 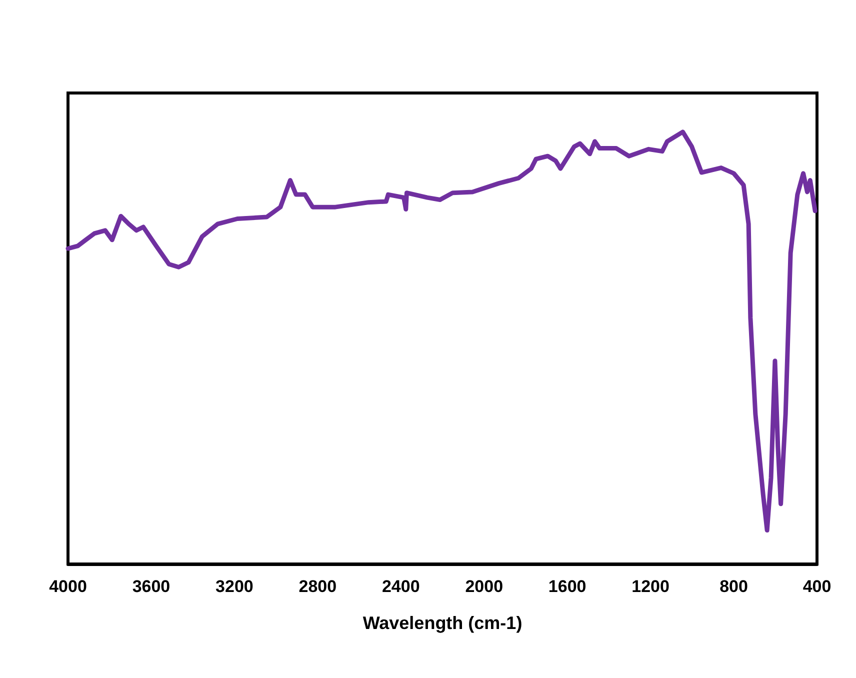 What do you see at coordinates (651, 586) in the screenshot?
I see `x-tick-label: 1200` at bounding box center [651, 586].